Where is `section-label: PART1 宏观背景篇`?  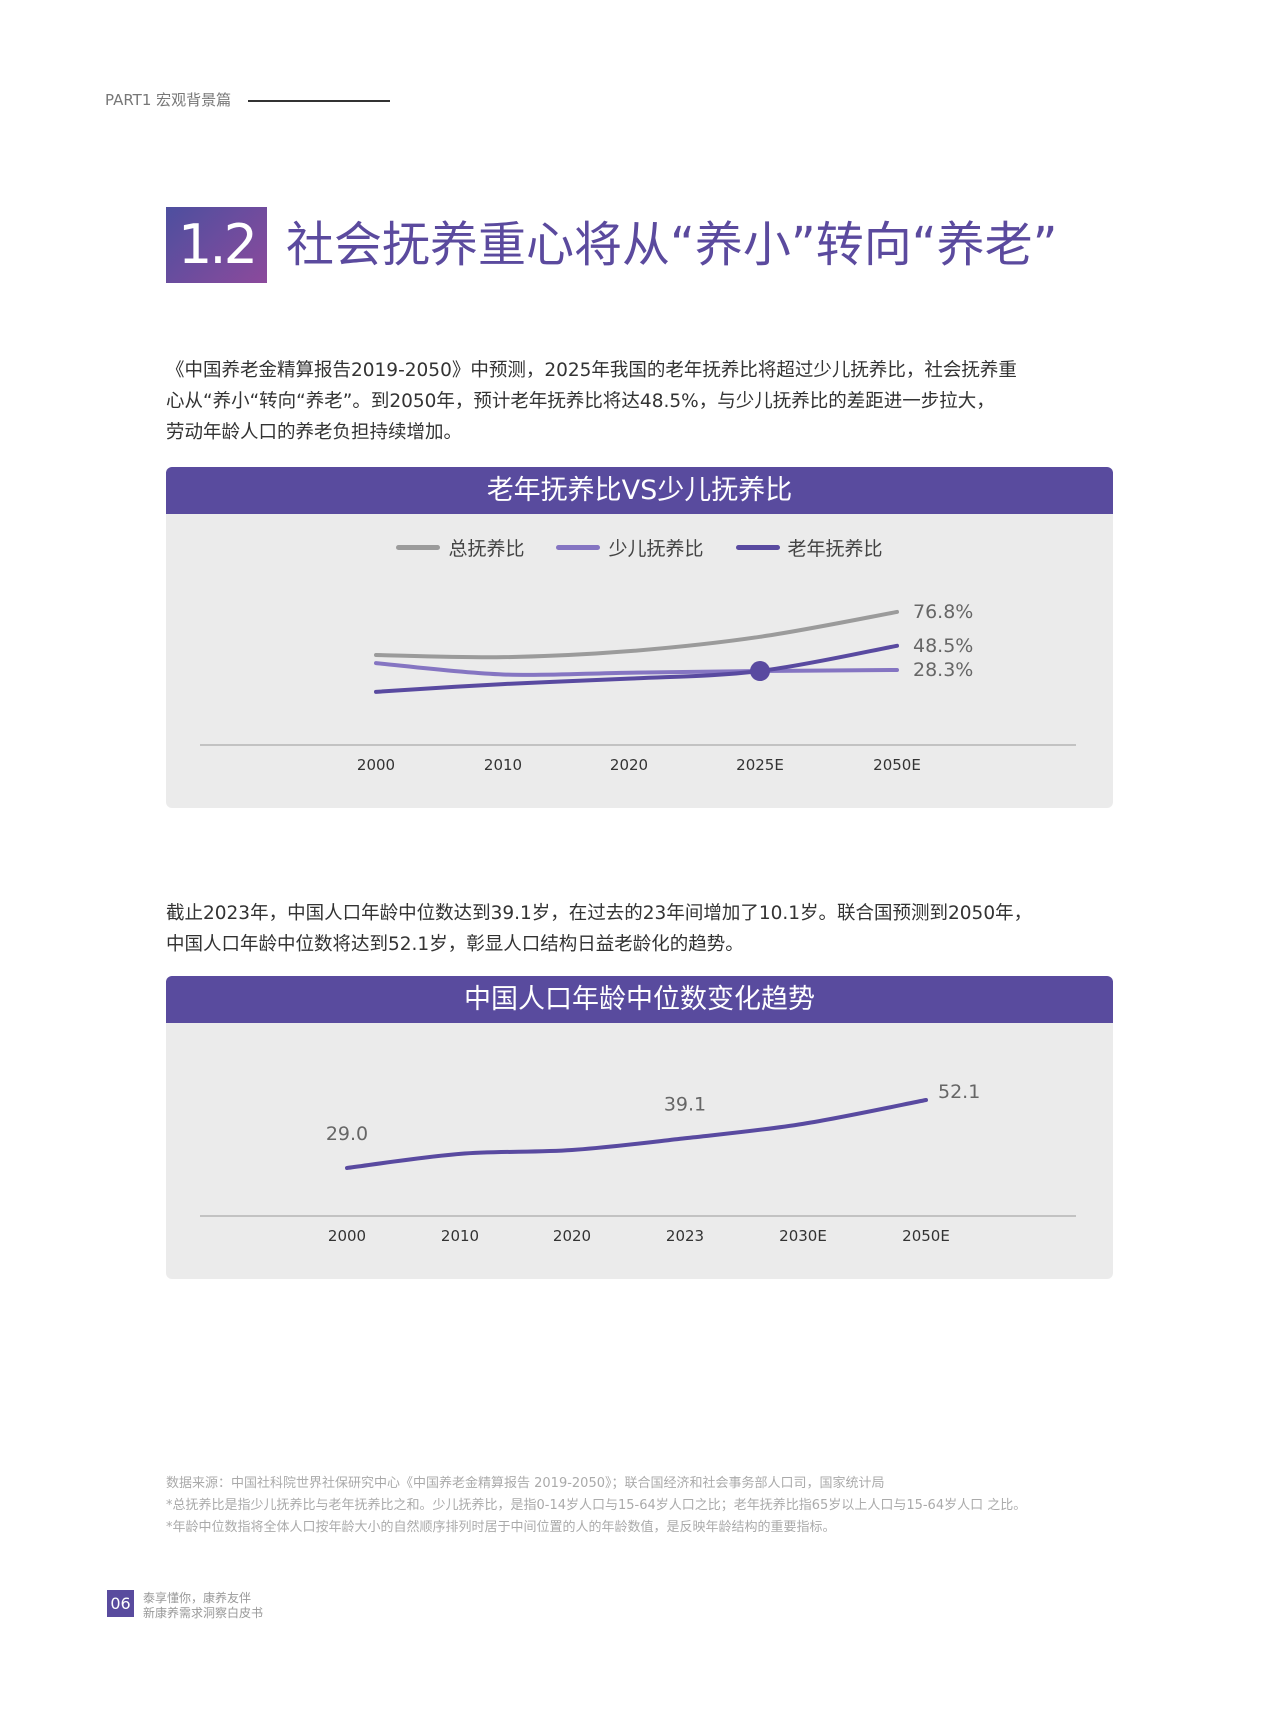
section-label: PART1 宏观背景篇 is located at coordinates (168, 100).